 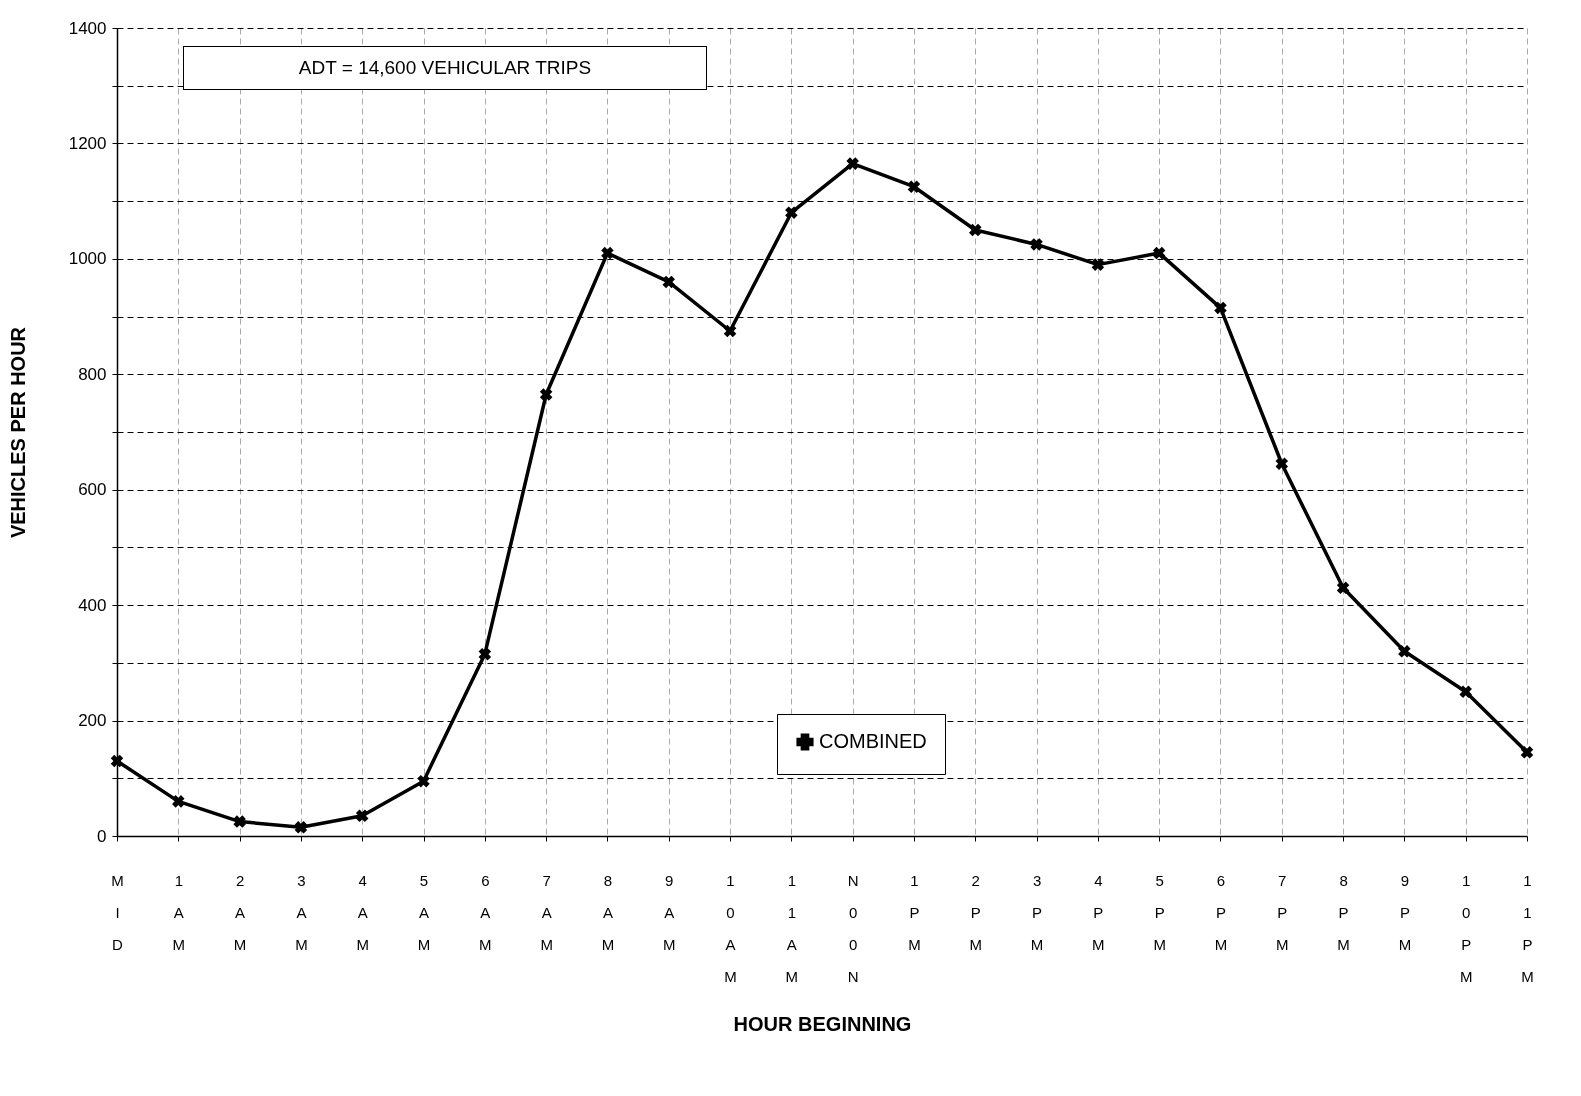 What do you see at coordinates (608, 912) in the screenshot?
I see `x-tick-label: 8AM` at bounding box center [608, 912].